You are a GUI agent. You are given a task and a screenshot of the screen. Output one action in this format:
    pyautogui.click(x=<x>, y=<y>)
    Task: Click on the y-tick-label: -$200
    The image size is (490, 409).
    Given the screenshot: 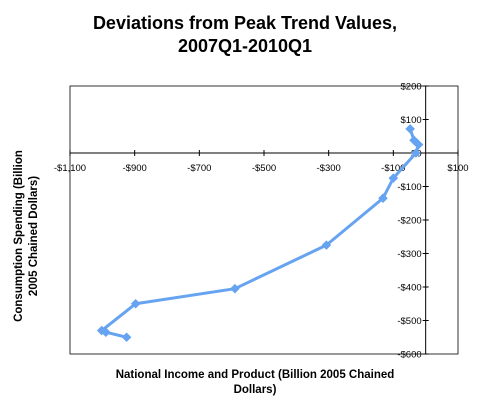 What is the action you would take?
    pyautogui.click(x=409, y=221)
    